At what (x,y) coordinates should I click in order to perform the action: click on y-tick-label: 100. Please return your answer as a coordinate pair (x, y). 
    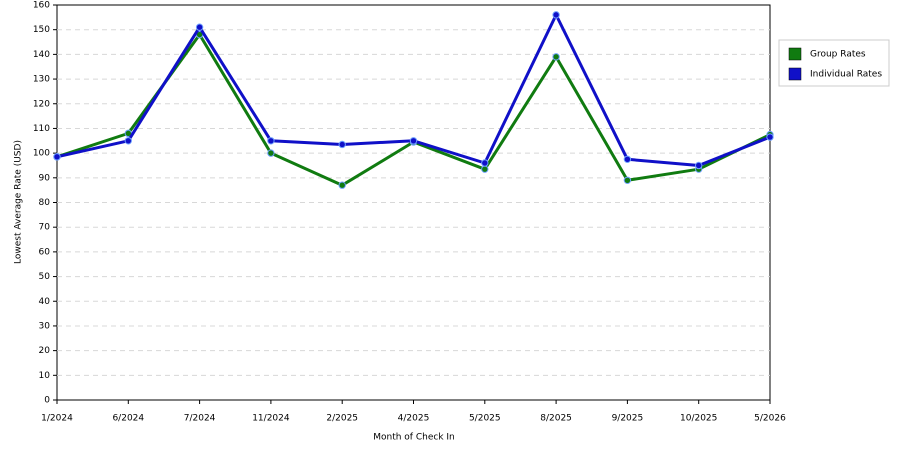
    Looking at the image, I should click on (41, 154).